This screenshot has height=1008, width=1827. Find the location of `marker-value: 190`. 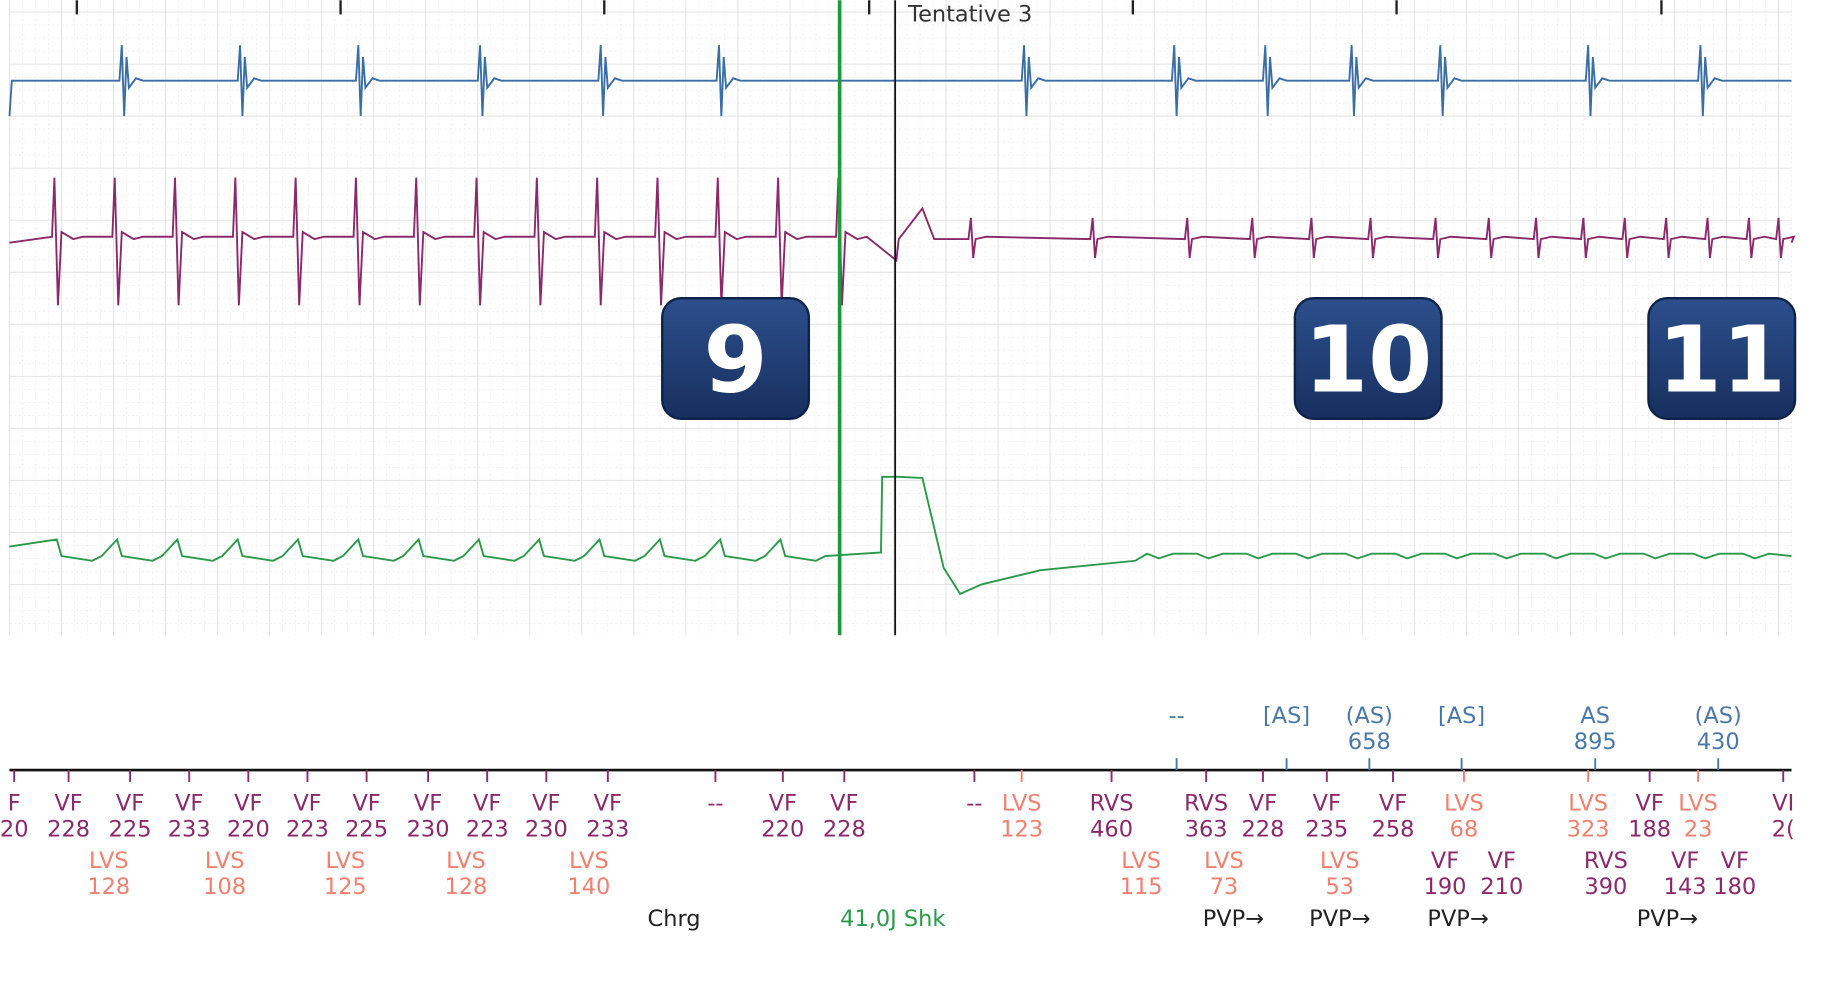

marker-value: 190 is located at coordinates (1445, 887).